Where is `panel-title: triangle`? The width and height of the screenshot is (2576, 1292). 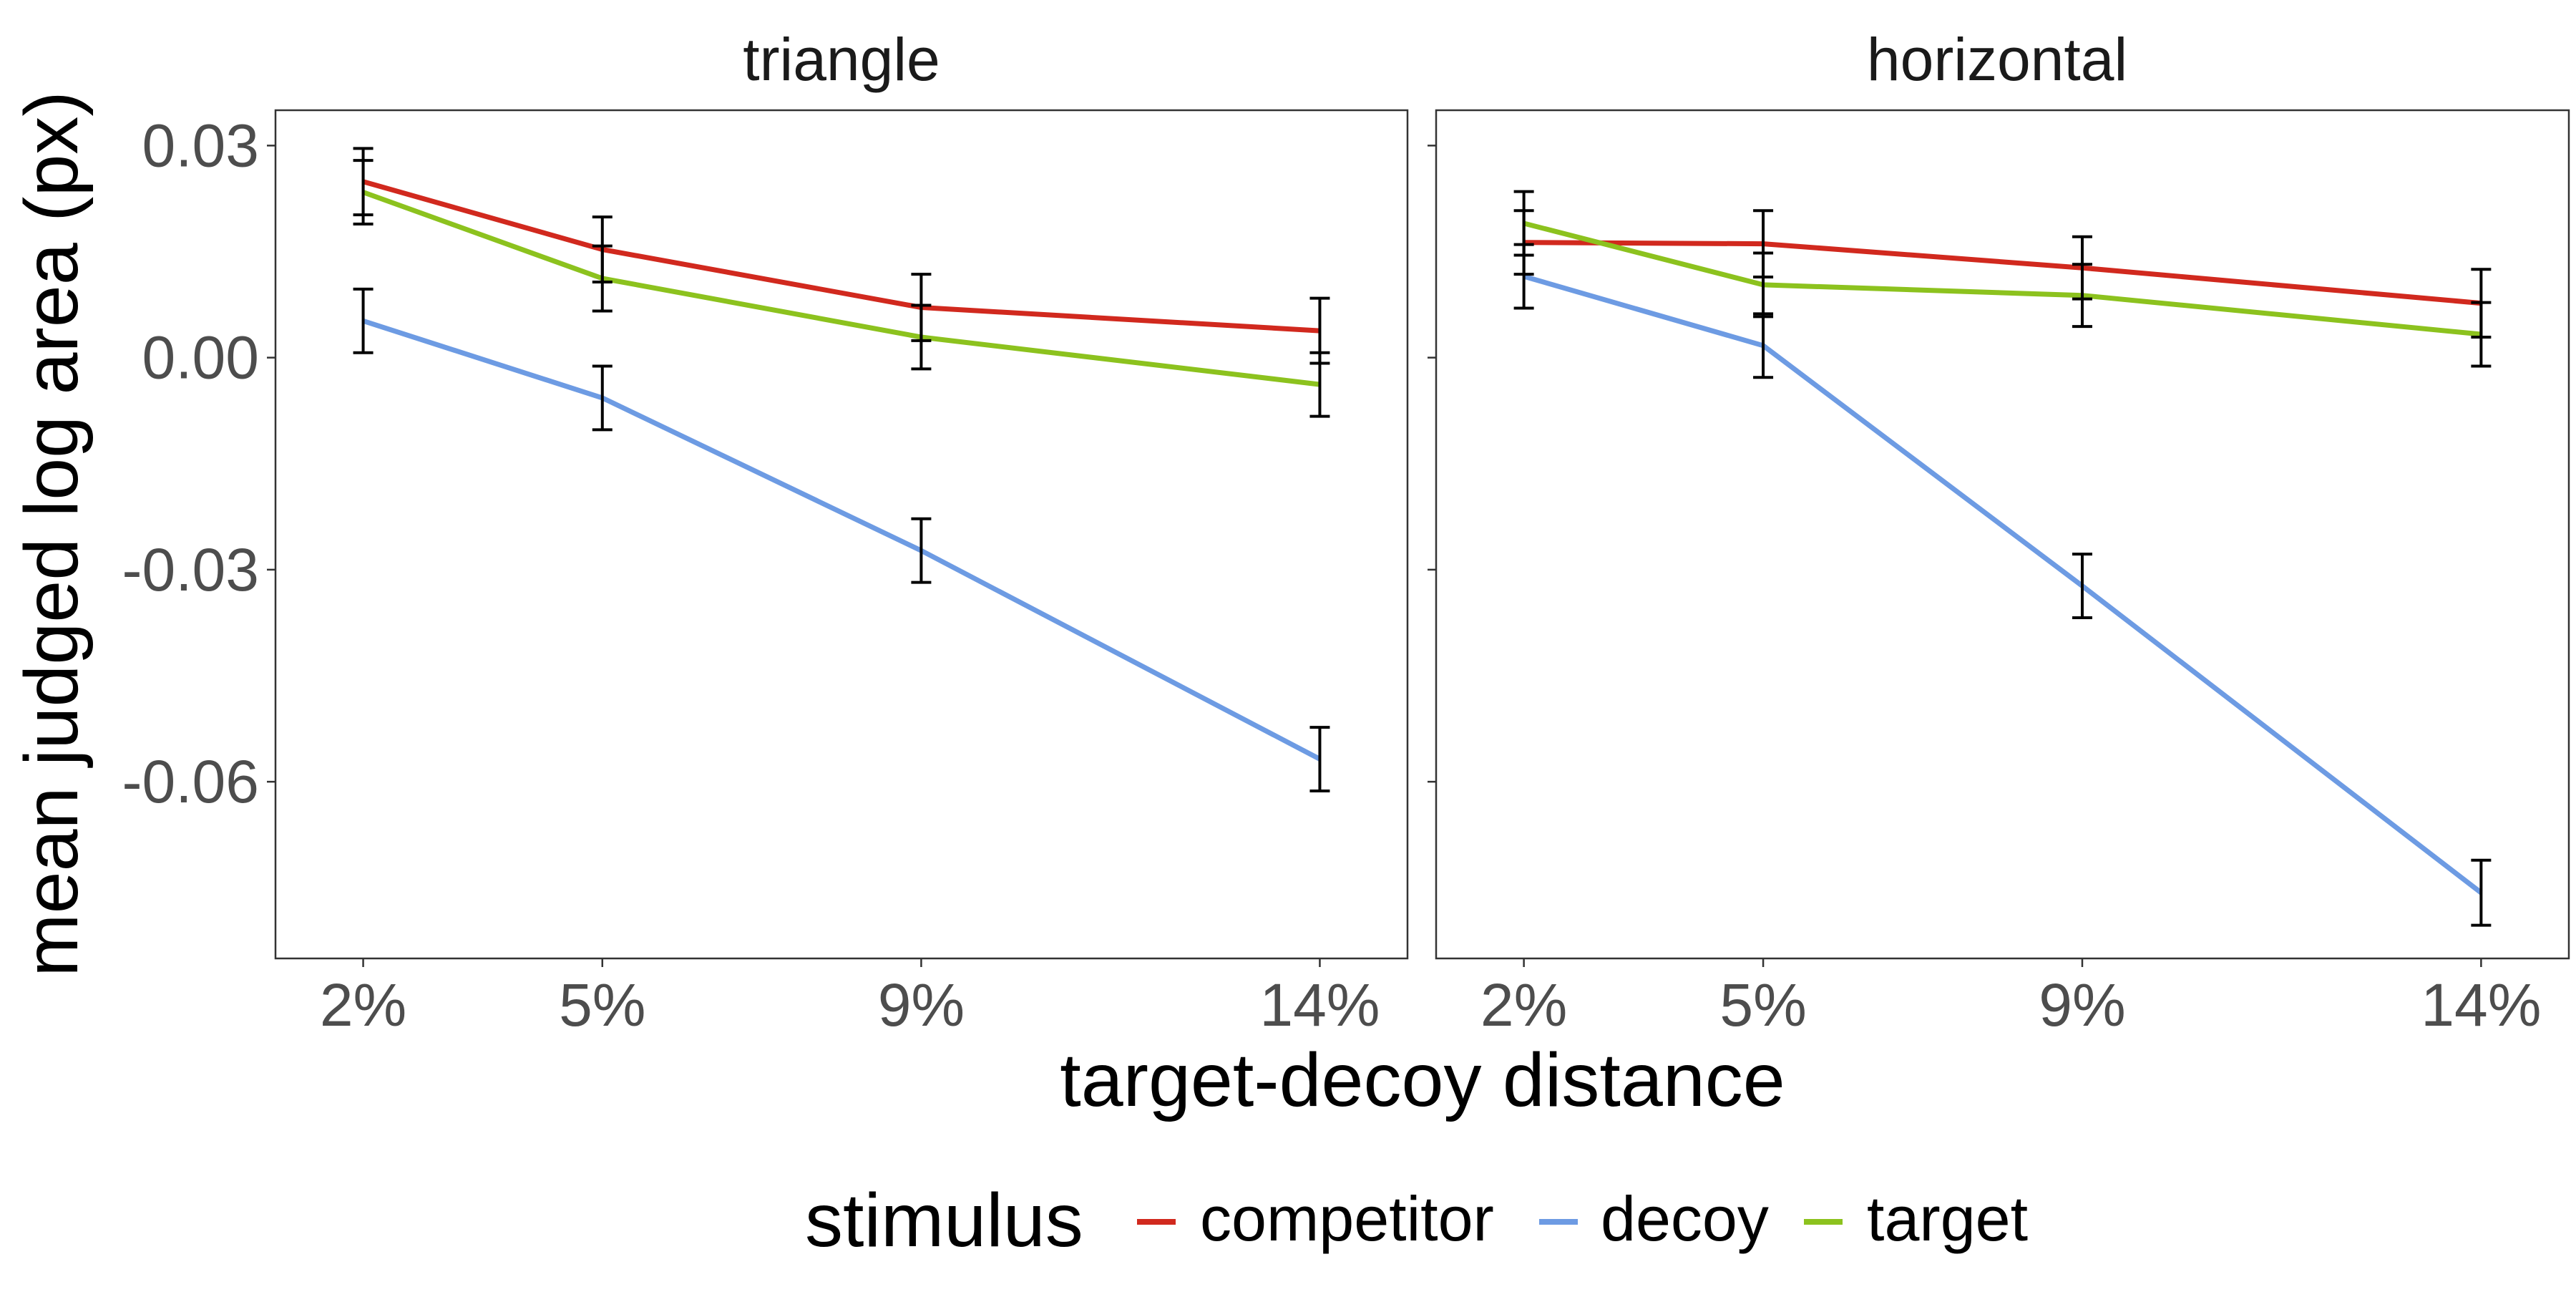
panel-title: triangle is located at coordinates (841, 59).